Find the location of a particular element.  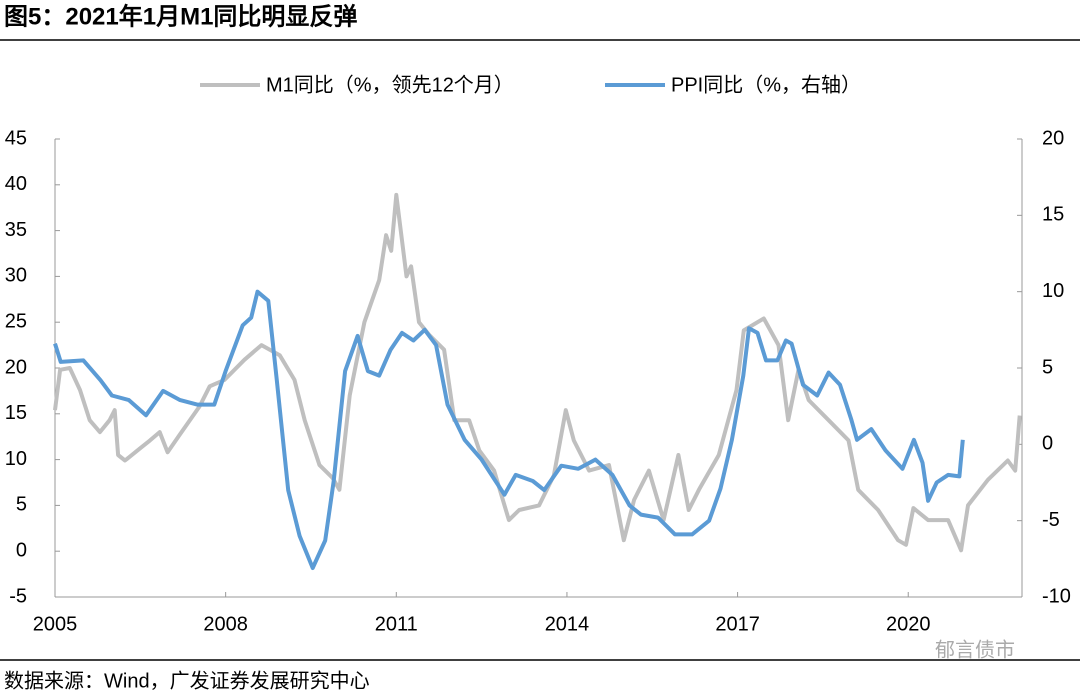

y2-tick-label: -10 is located at coordinates (1056, 596).